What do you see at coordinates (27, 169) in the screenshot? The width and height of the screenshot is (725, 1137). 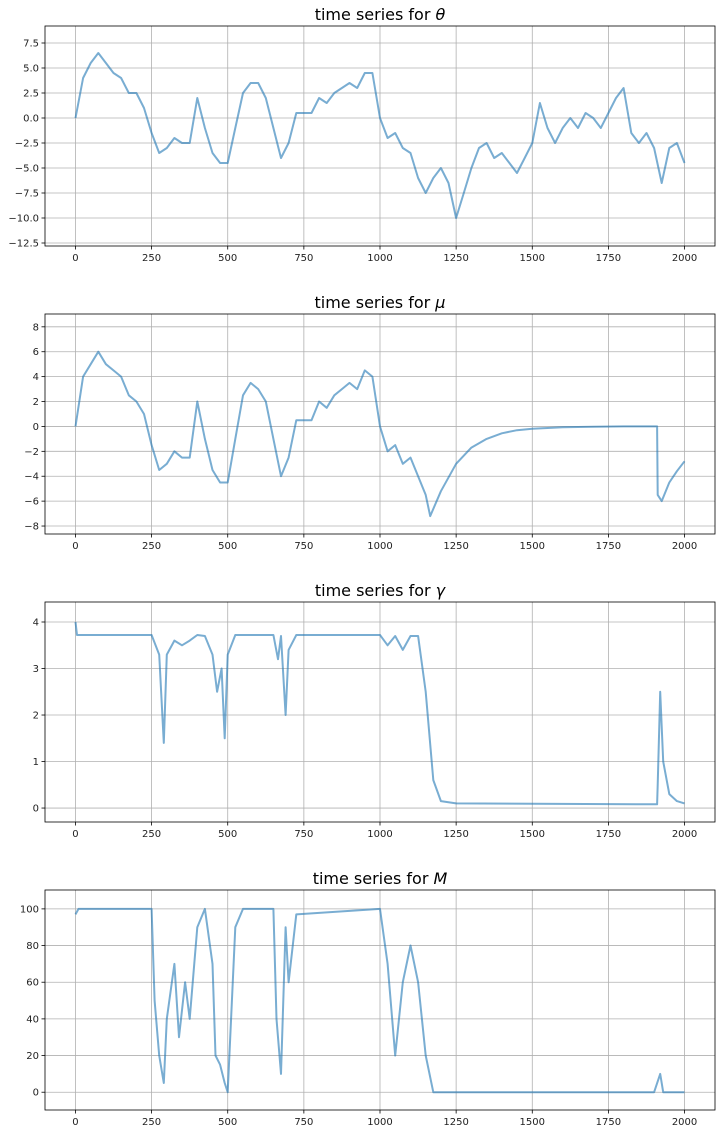 I see `y-tick-label: −5.0` at bounding box center [27, 169].